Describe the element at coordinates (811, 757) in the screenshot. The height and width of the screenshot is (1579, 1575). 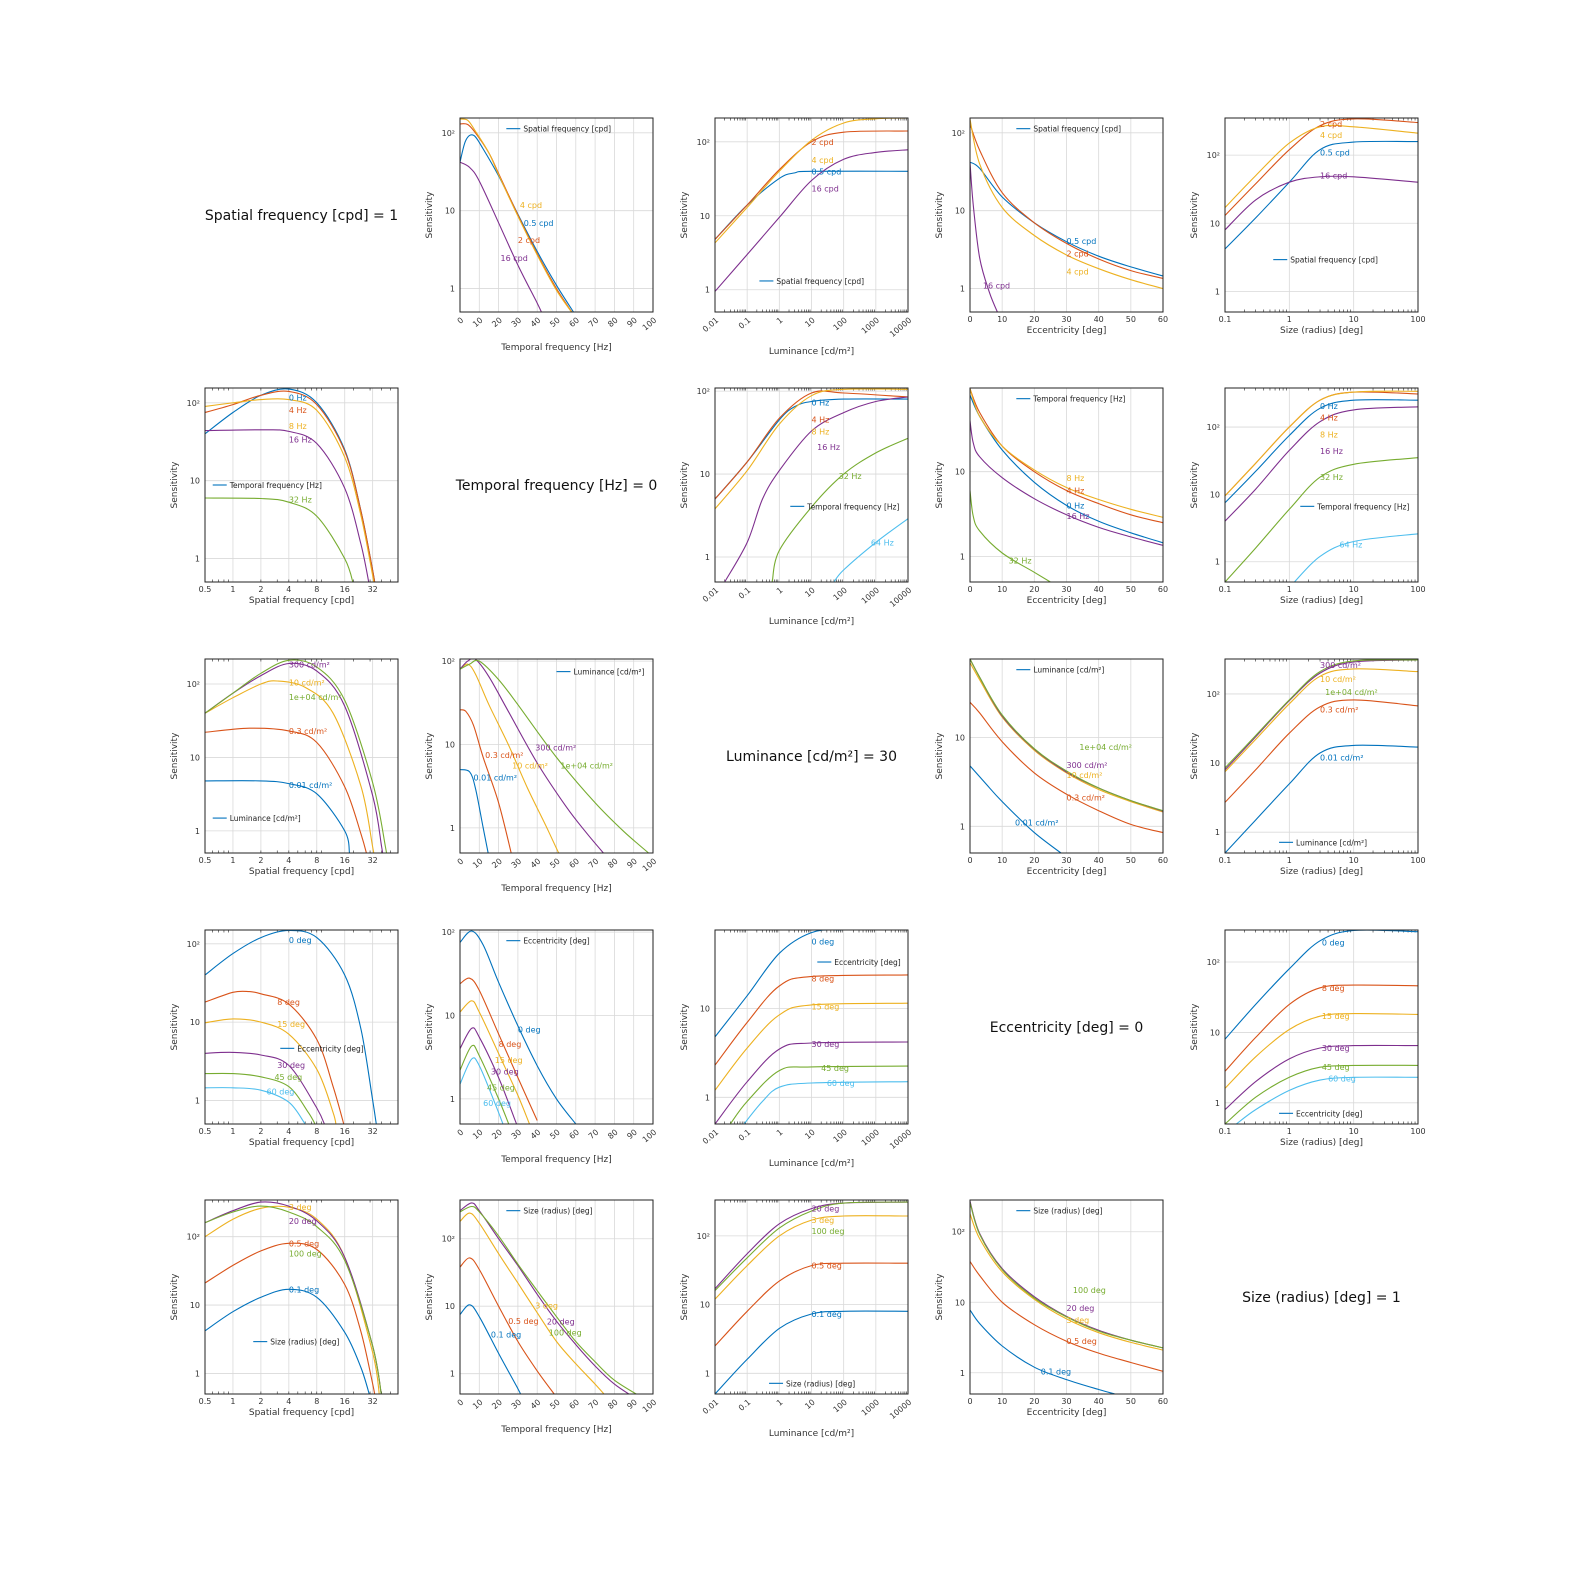
I see `fixed-parameter-label: Luminance [cd/m²] = 30` at that location.